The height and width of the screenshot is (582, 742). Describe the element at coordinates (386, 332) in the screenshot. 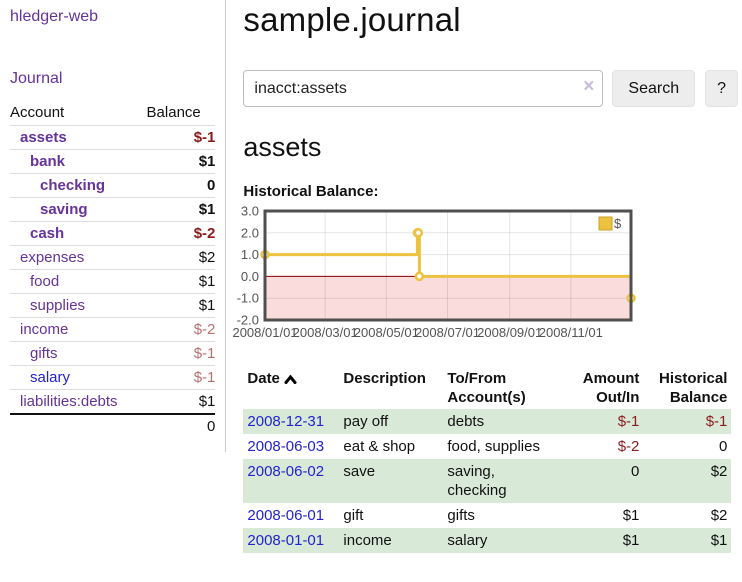

I see `svg-text: 2008/05/01` at that location.